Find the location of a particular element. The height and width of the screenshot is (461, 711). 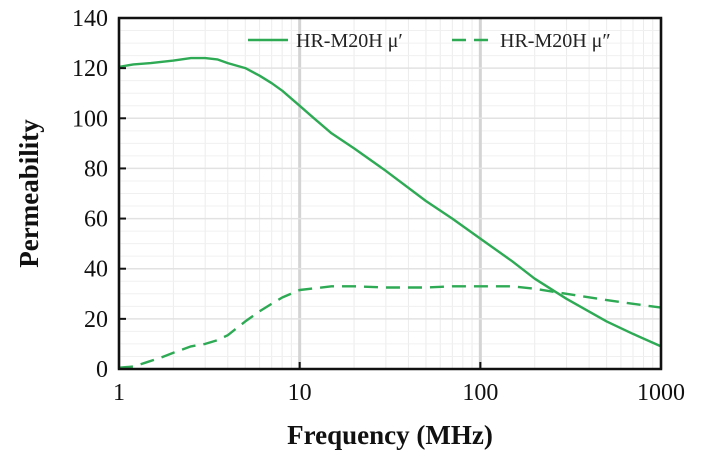

x-tick-label: 1 is located at coordinates (119, 393).